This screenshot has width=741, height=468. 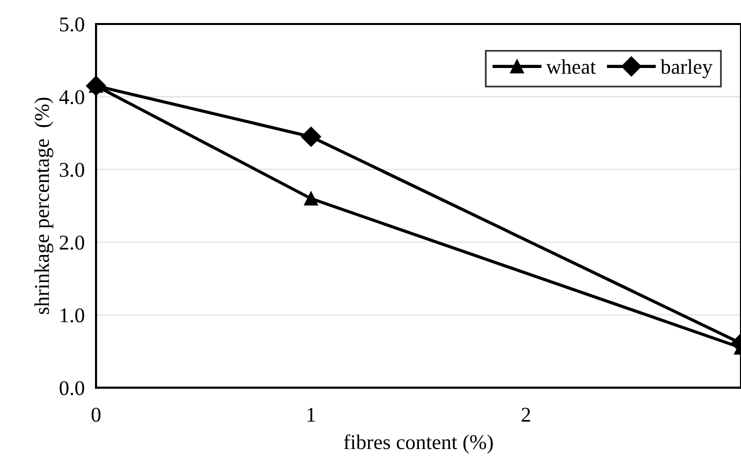 What do you see at coordinates (526, 415) in the screenshot?
I see `x-tick-label: 2` at bounding box center [526, 415].